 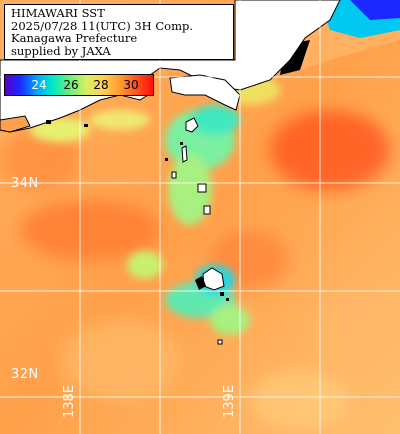 I want to click on legend-tick-24: 24, so click(x=39, y=85).